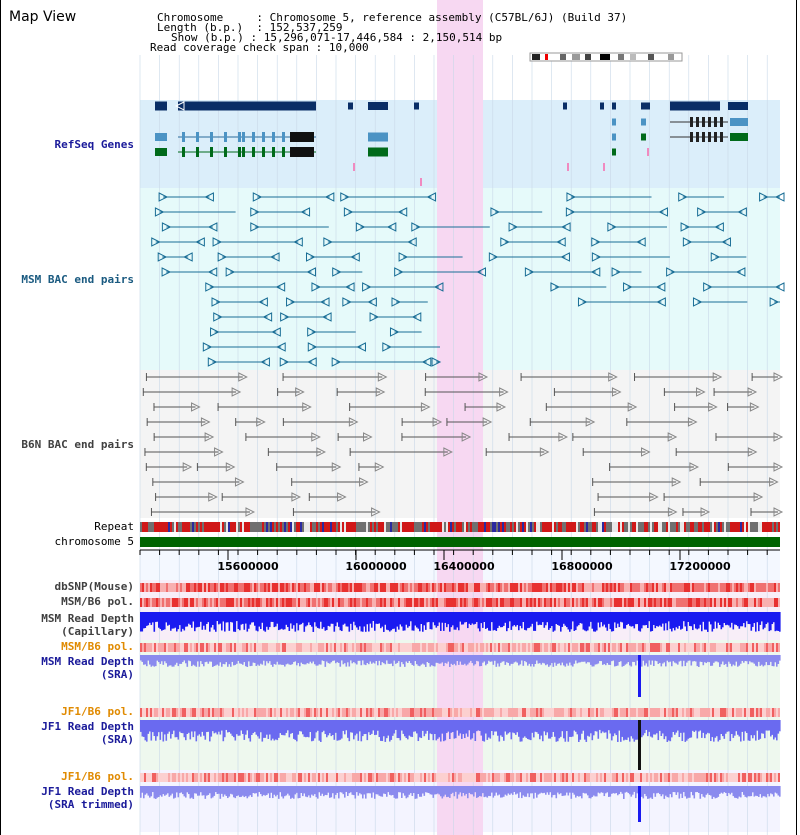 The height and width of the screenshot is (835, 800). What do you see at coordinates (77, 444) in the screenshot?
I see `track-label-b6n-bac: B6N BAC end pairs` at bounding box center [77, 444].